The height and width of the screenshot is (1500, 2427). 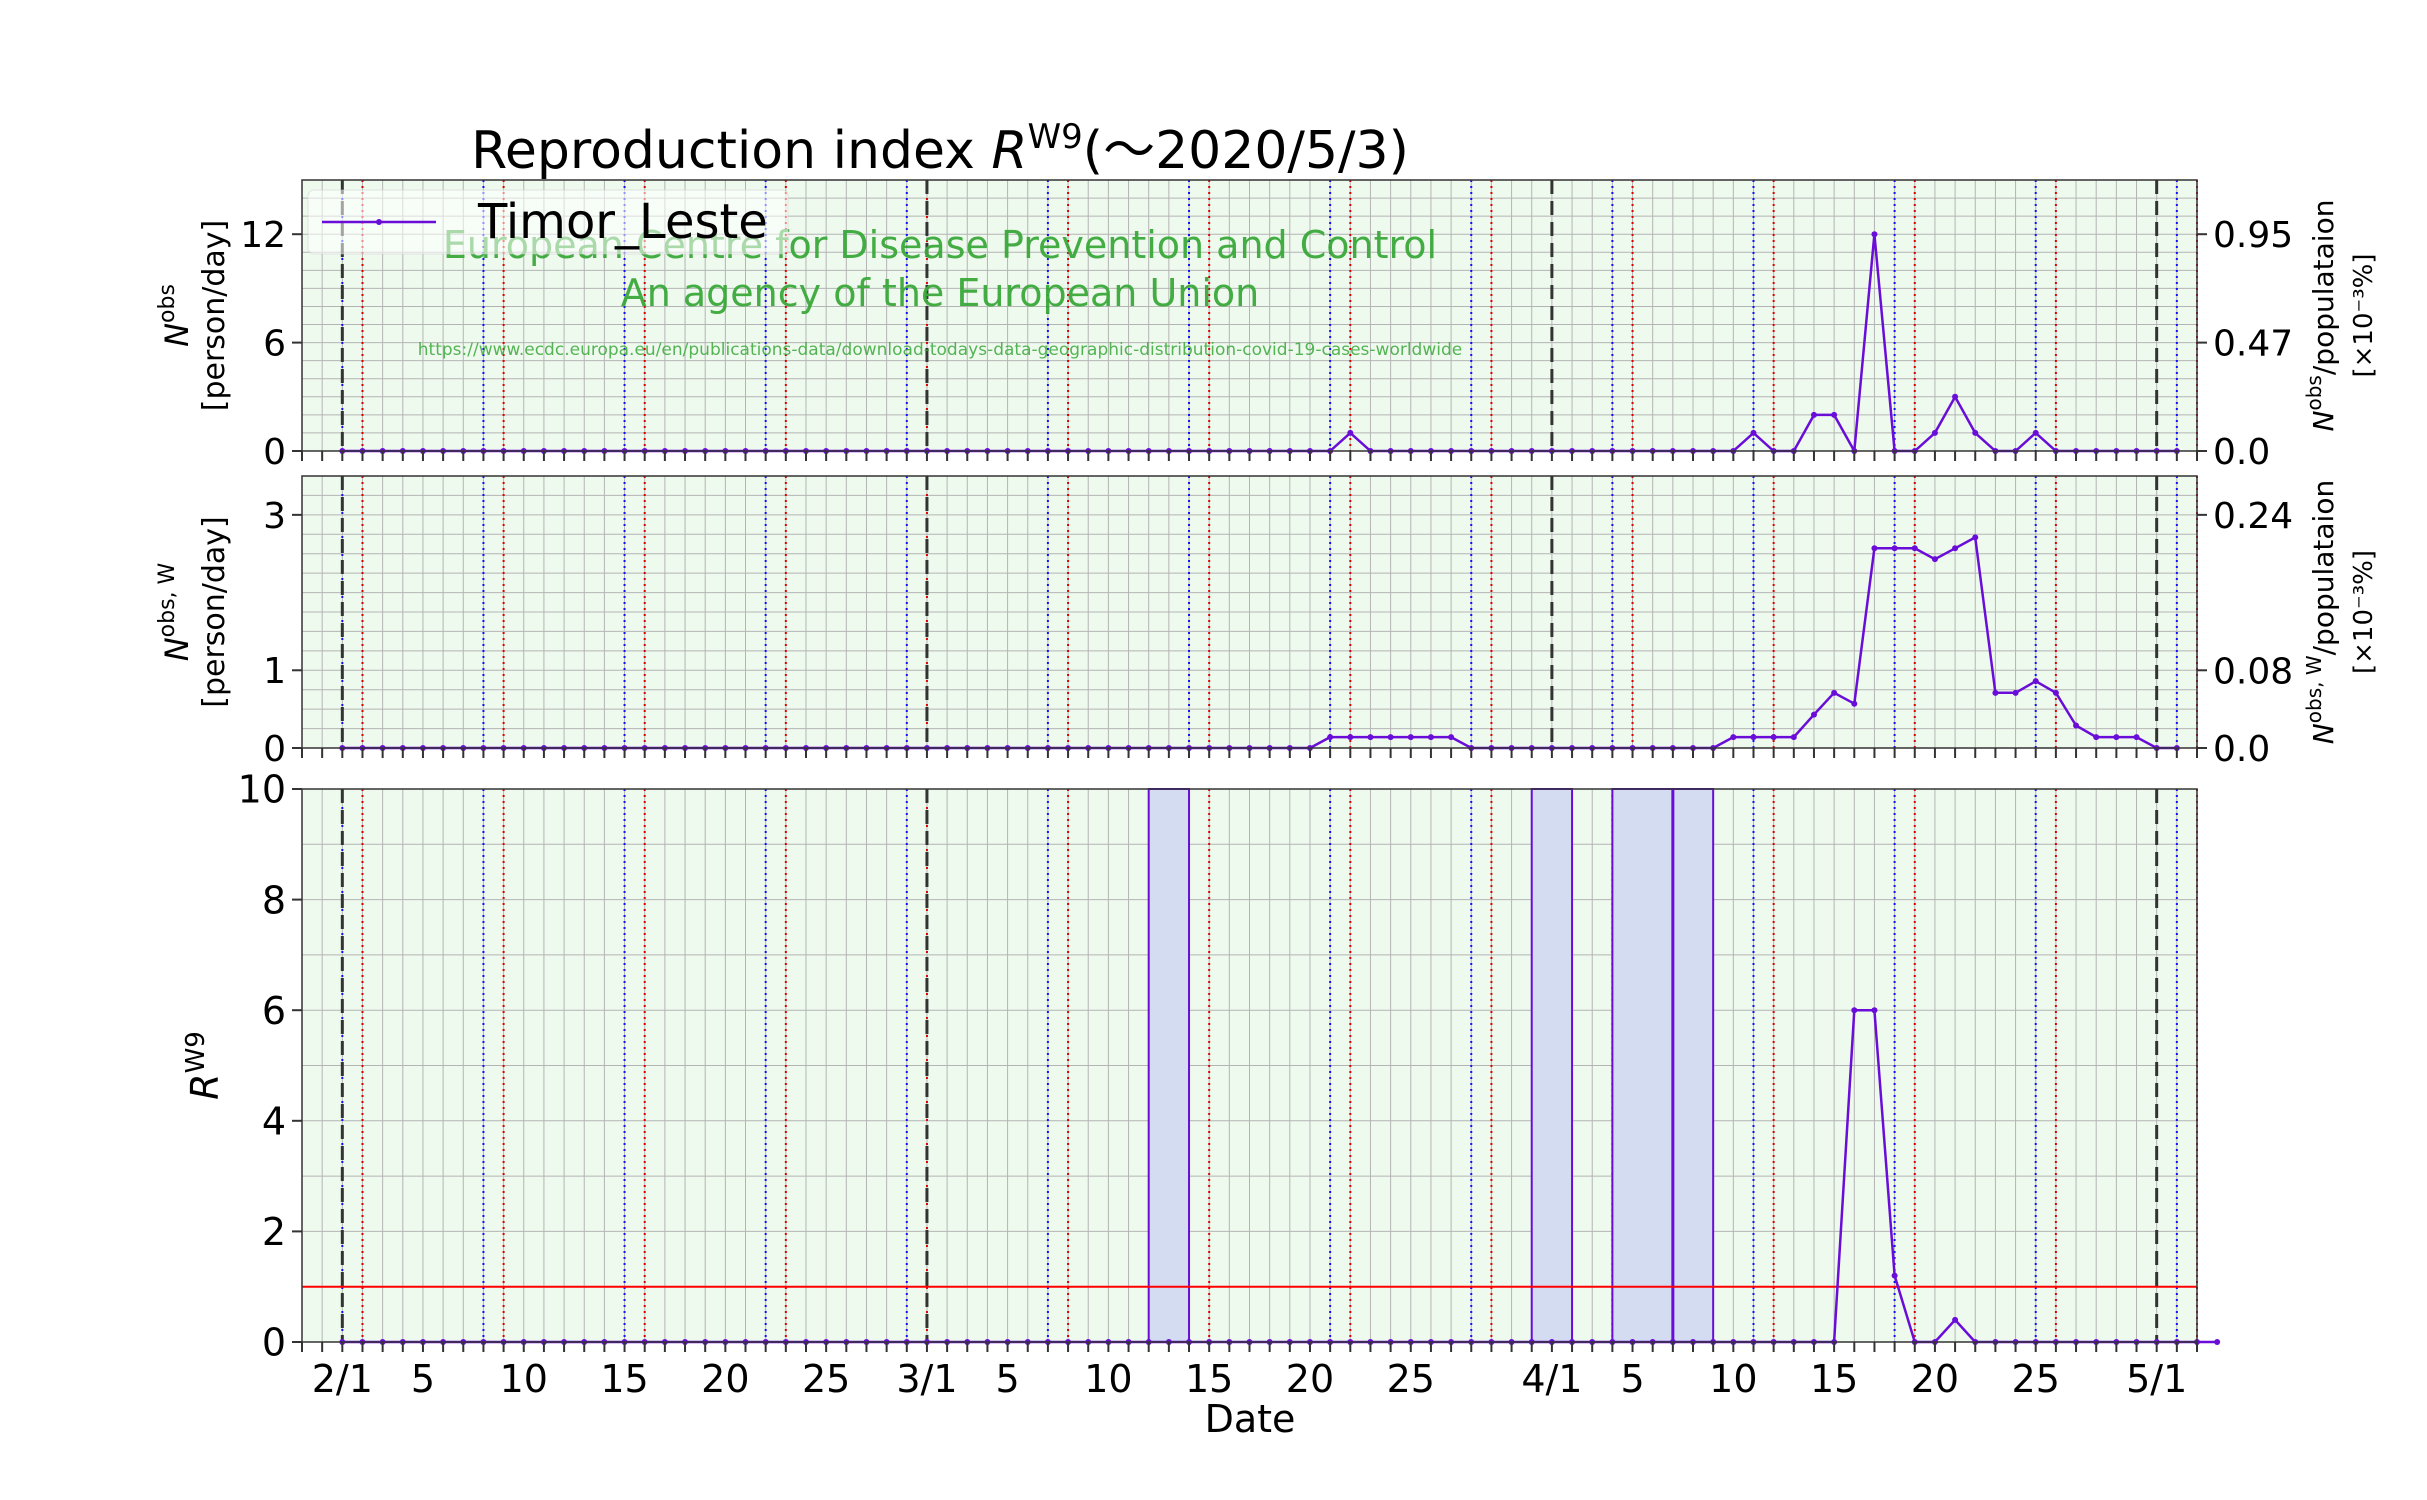 I want to click on y2-tick-label: 0.08, so click(x=2253, y=671).